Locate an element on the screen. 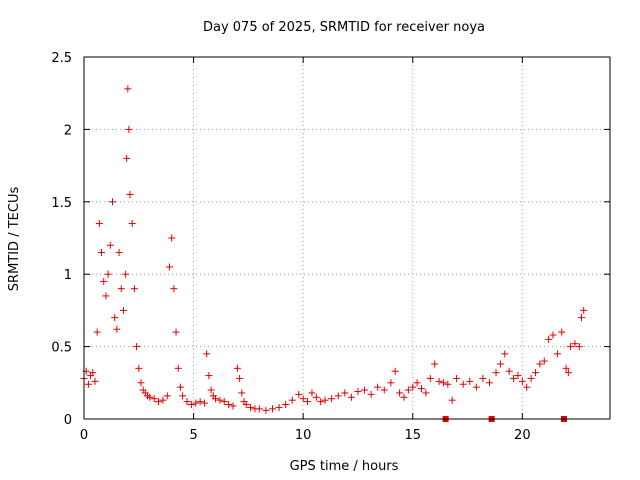 This screenshot has width=640, height=480. x-tick-label: 20 is located at coordinates (522, 435).